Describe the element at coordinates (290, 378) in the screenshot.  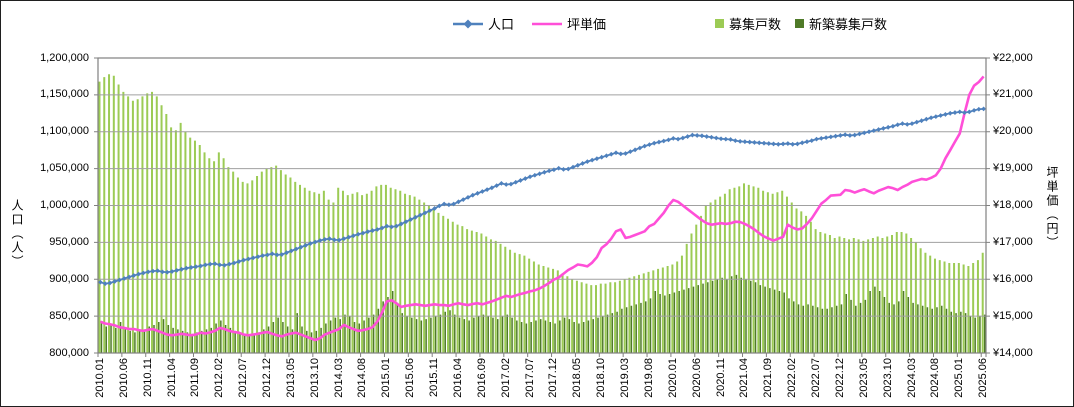
I see `x-axis-tick-label: 2013.05` at that location.